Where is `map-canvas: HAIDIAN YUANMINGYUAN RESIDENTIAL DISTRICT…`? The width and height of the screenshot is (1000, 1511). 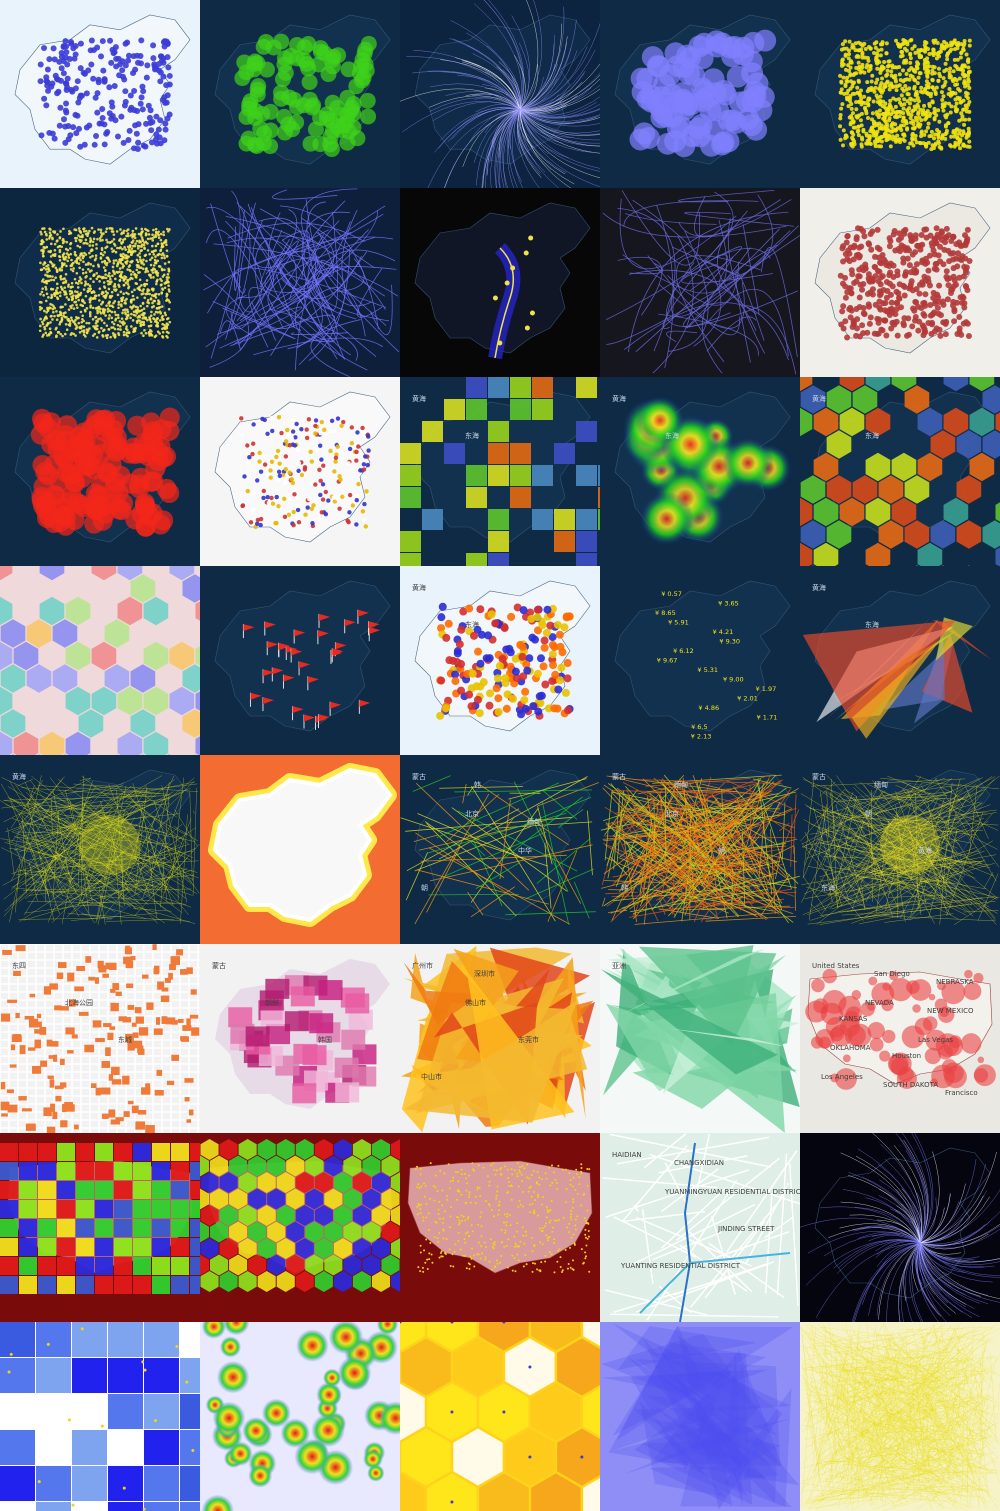
map-canvas: HAIDIAN YUANMINGYUAN RESIDENTIAL DISTRICT… is located at coordinates (700, 1227).